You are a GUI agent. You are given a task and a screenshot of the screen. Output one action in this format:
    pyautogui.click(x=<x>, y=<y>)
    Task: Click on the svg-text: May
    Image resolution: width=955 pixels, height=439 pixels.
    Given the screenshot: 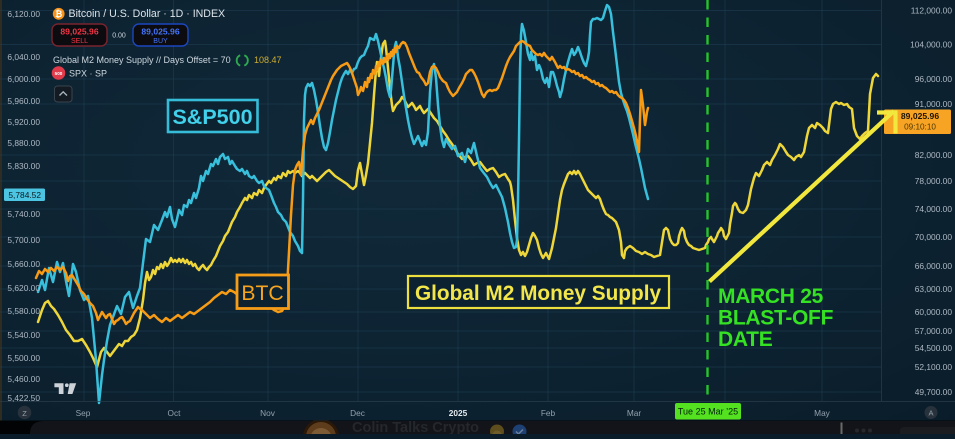 What is the action you would take?
    pyautogui.click(x=822, y=413)
    